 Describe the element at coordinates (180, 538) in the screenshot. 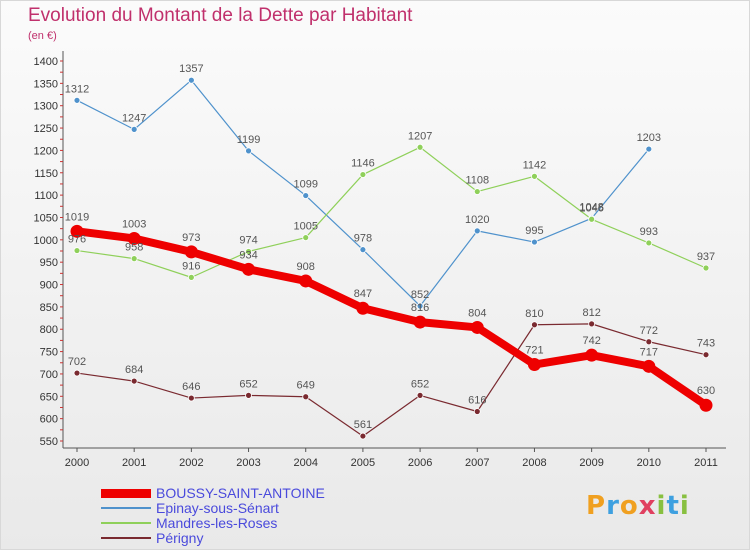

I see `legend-label: Périgny` at that location.